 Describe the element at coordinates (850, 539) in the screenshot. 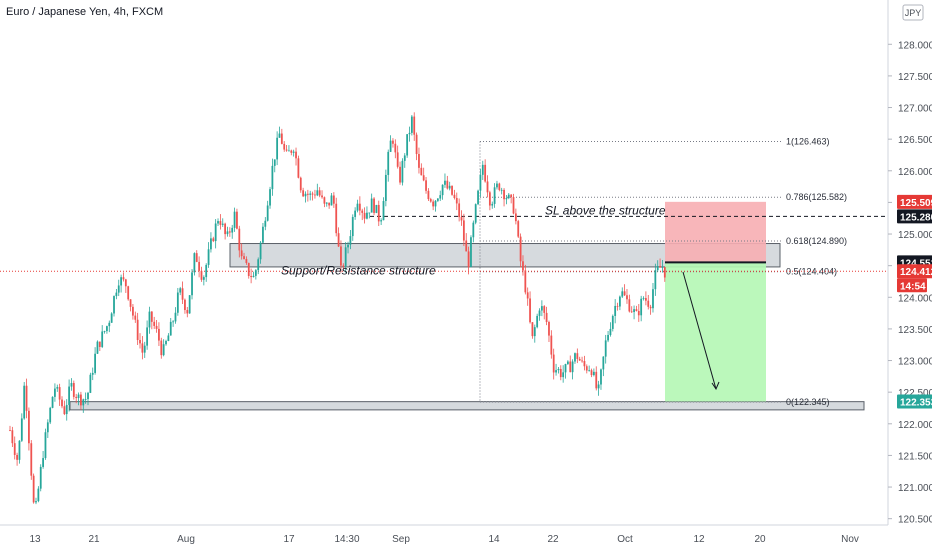

I see `x-tick-label: Nov` at that location.